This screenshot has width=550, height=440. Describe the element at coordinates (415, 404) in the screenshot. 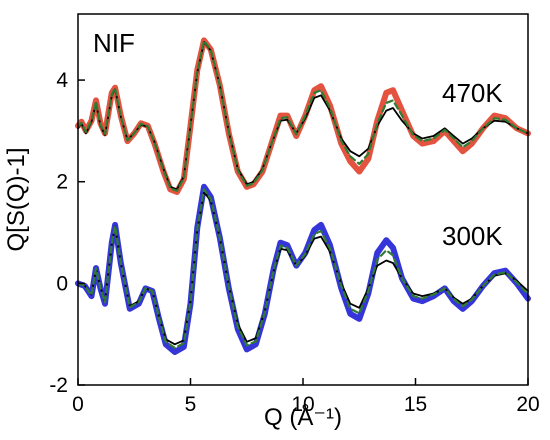

I see `x-tick-label: 15` at that location.